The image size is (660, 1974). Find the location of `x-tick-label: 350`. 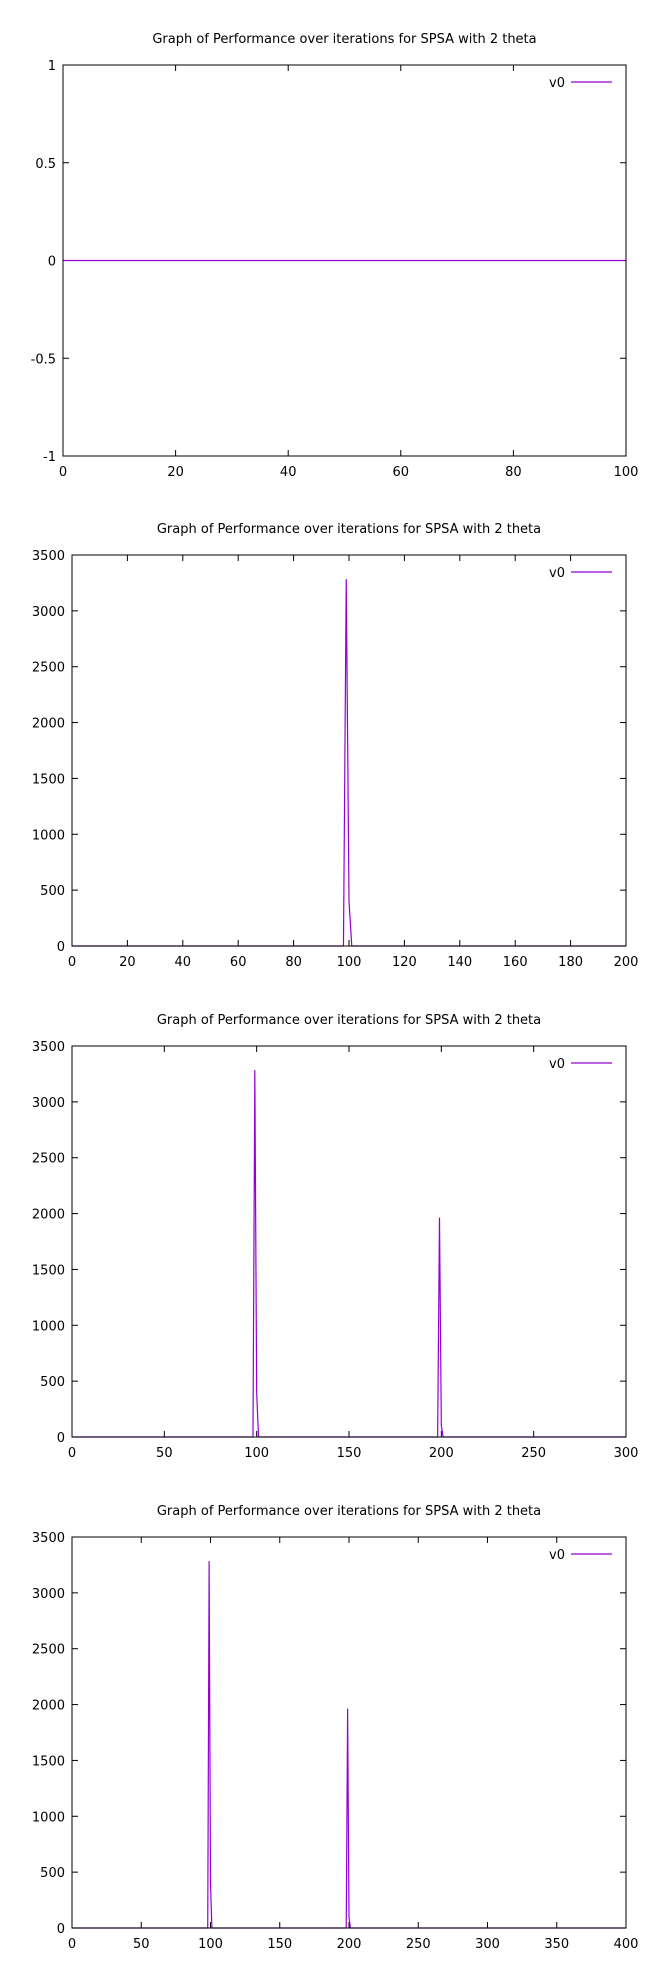

x-tick-label: 350 is located at coordinates (556, 1944).